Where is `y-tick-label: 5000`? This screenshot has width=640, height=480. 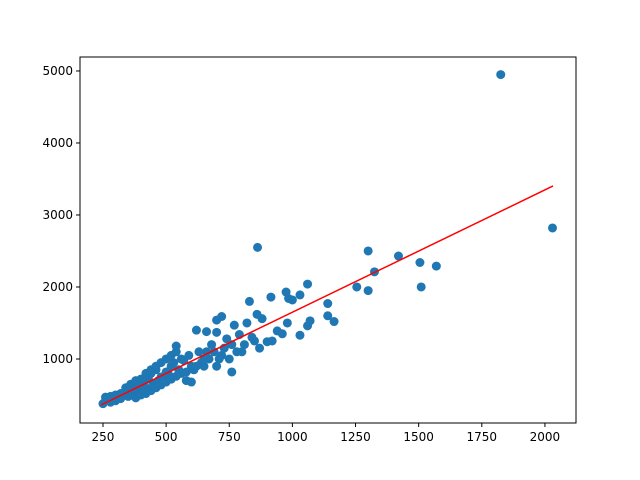 y-tick-label: 5000 is located at coordinates (57, 71).